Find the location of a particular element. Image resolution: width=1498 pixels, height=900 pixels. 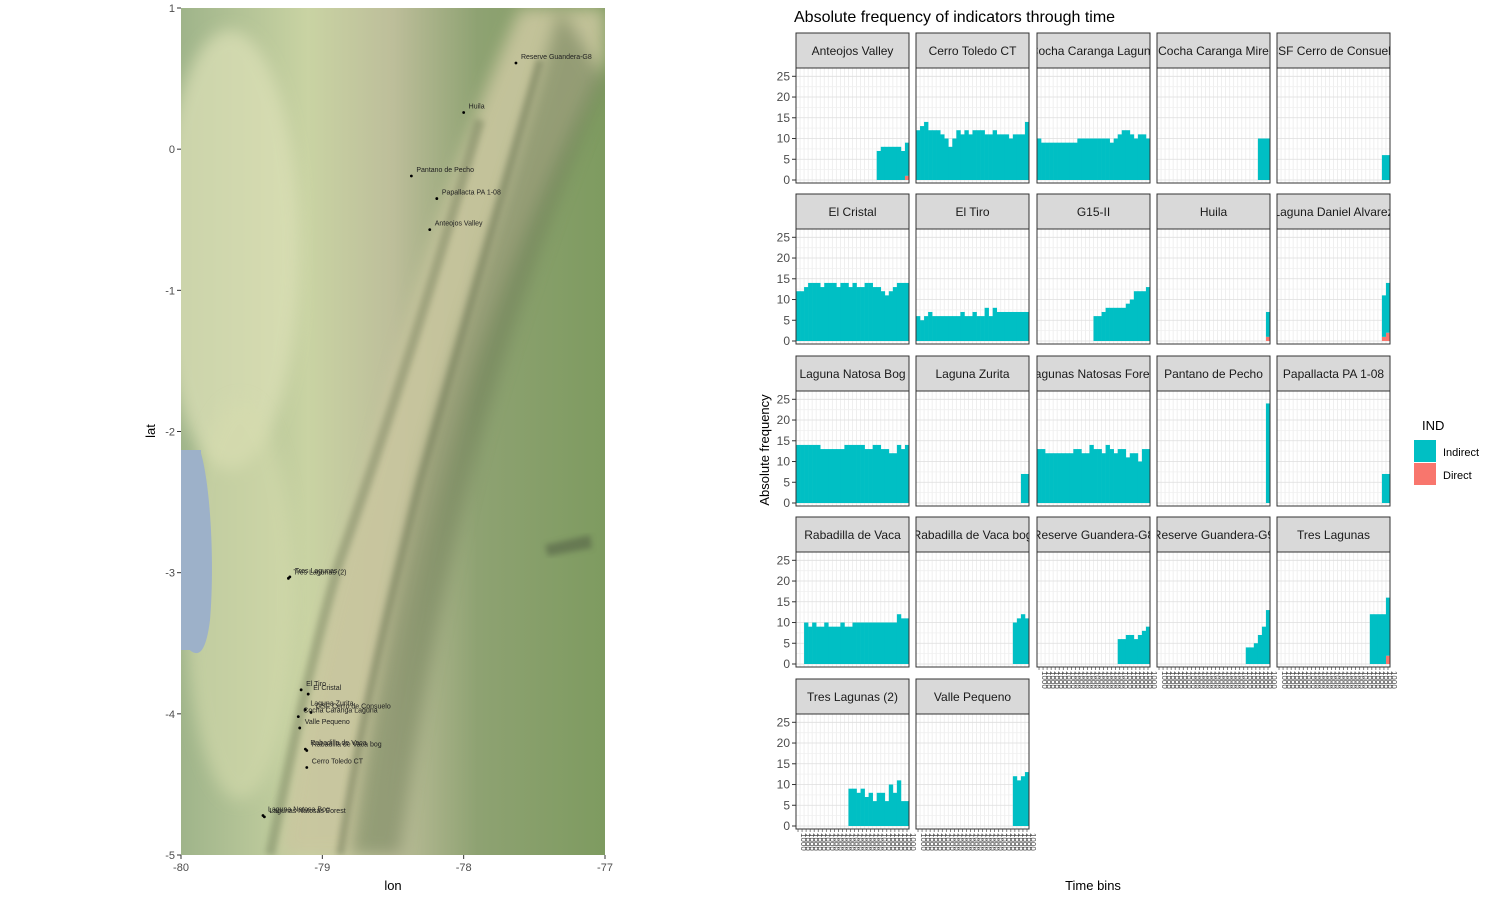

facet-strip-label: Reserve Guandera-G9 is located at coordinates (1214, 535).